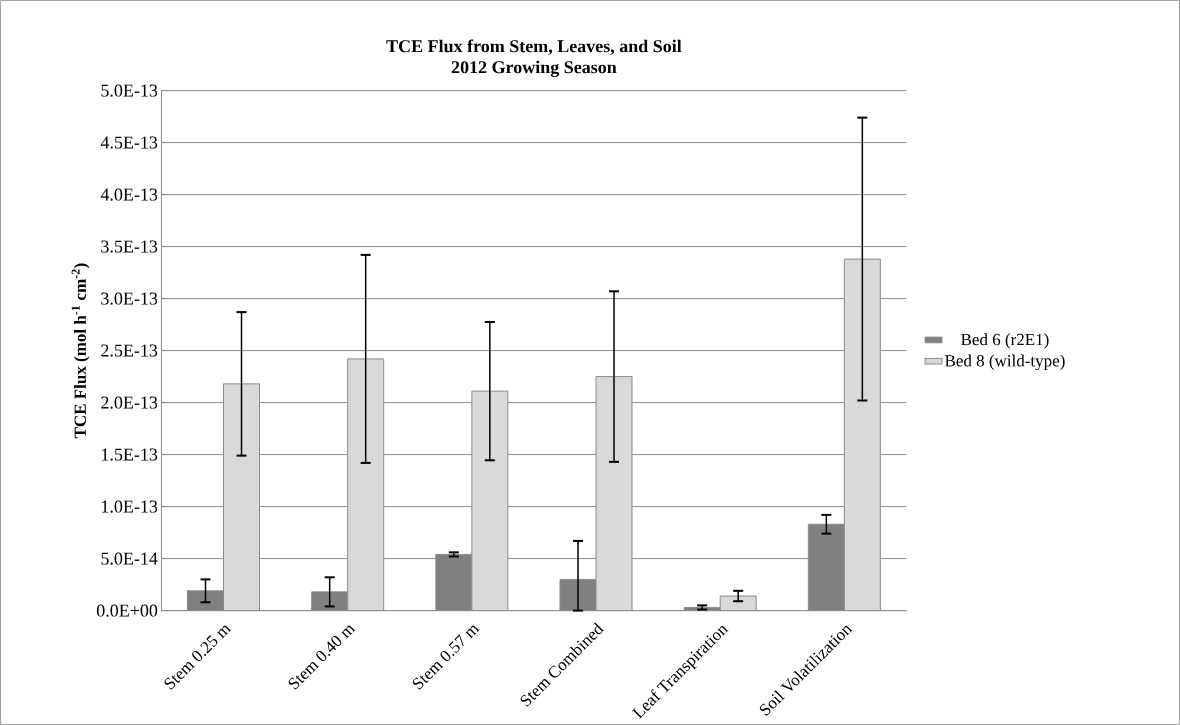 The image size is (1180, 725). I want to click on y-tick-label: 4.0E-13, so click(129, 194).